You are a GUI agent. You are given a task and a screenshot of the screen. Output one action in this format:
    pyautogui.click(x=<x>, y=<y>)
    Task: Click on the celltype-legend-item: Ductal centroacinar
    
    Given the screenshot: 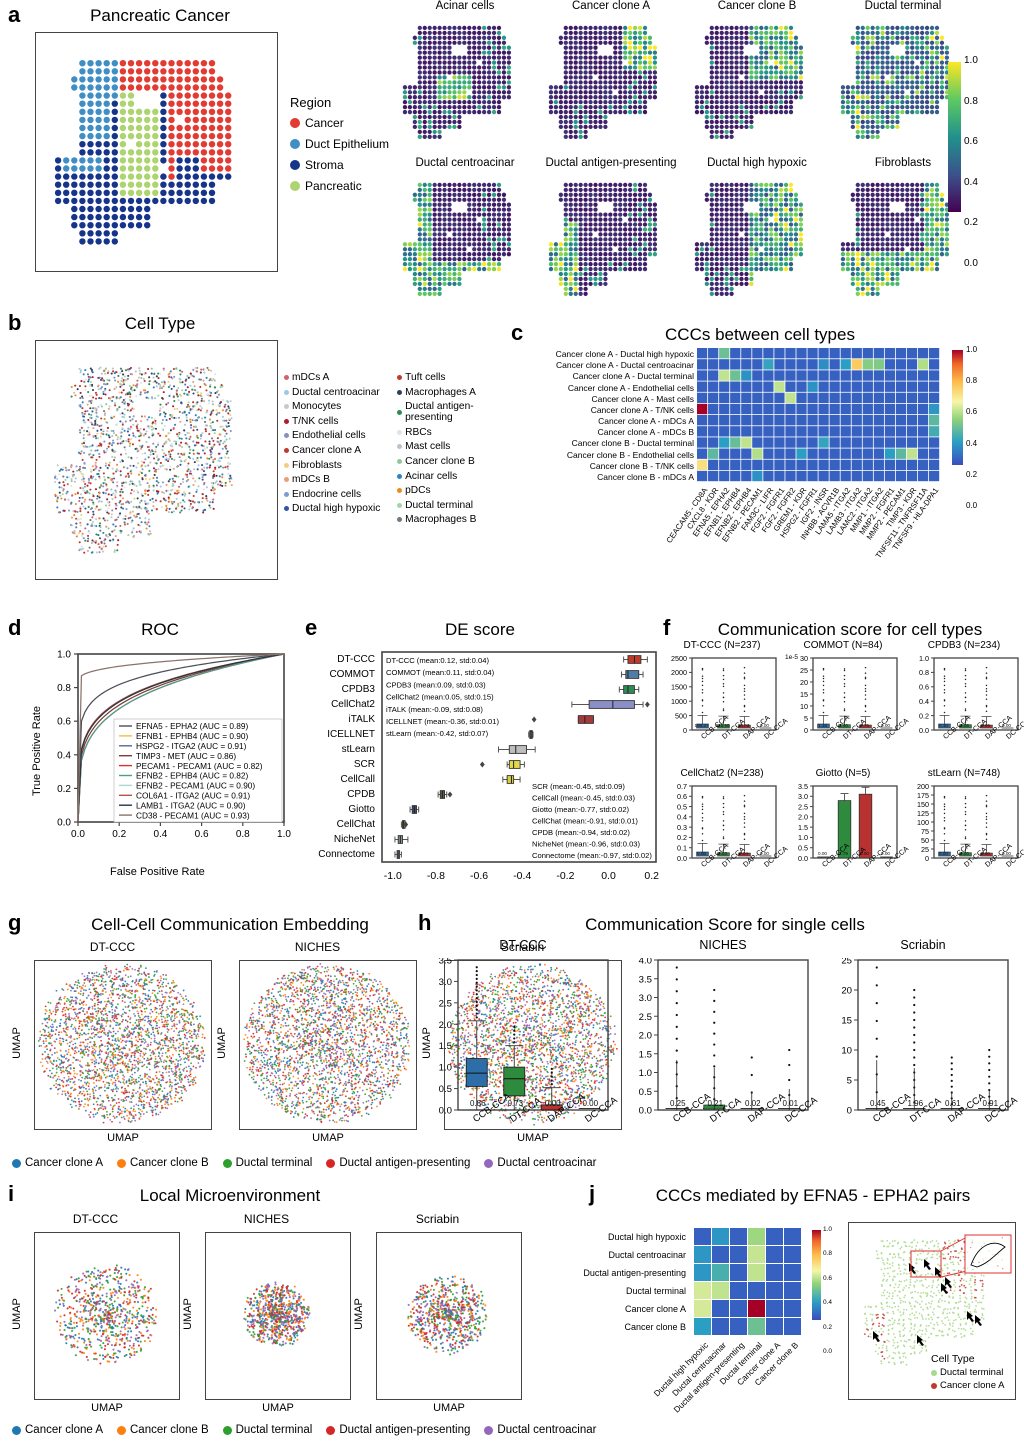 What is the action you would take?
    pyautogui.click(x=338, y=392)
    